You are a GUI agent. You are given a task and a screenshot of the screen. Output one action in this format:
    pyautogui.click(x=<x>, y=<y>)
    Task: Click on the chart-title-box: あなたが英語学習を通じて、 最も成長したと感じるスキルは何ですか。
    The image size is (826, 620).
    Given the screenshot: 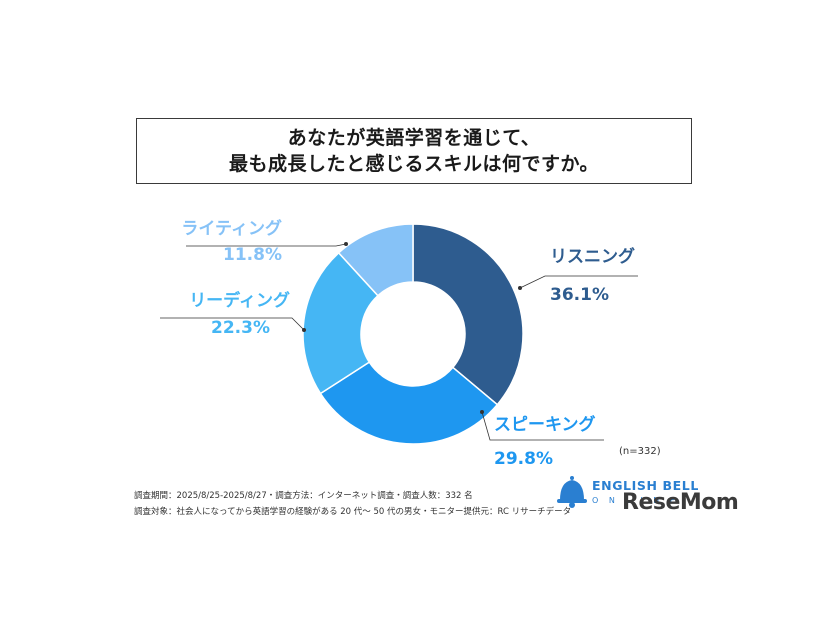 What is the action you would take?
    pyautogui.click(x=414, y=151)
    